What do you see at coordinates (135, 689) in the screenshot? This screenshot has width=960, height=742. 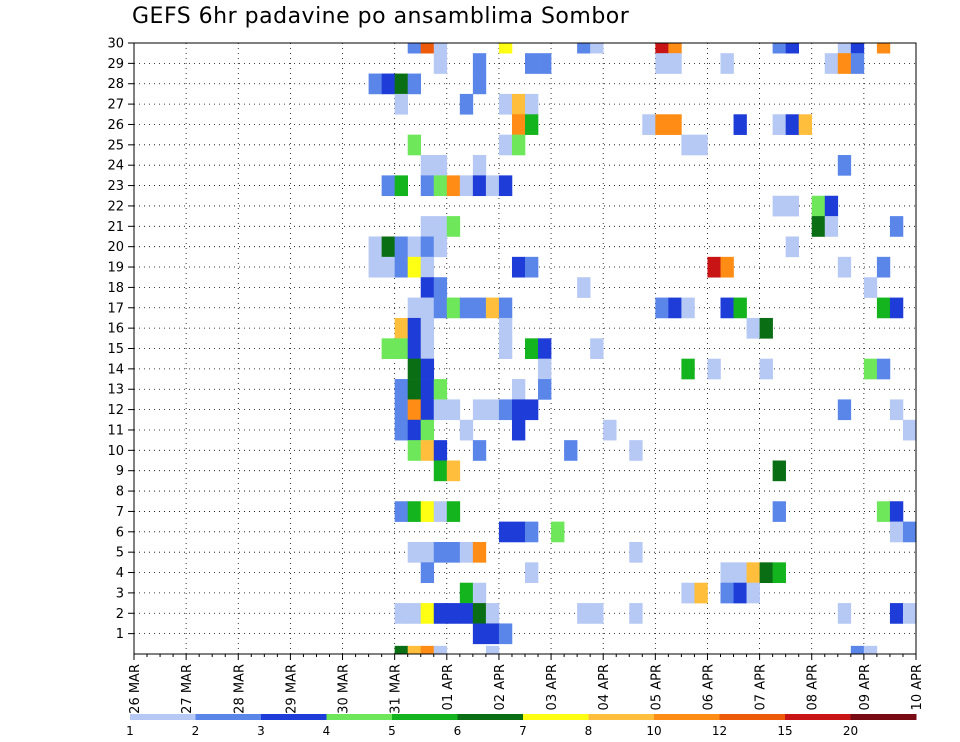 I see `x-tick-label: 26 MAR` at bounding box center [135, 689].